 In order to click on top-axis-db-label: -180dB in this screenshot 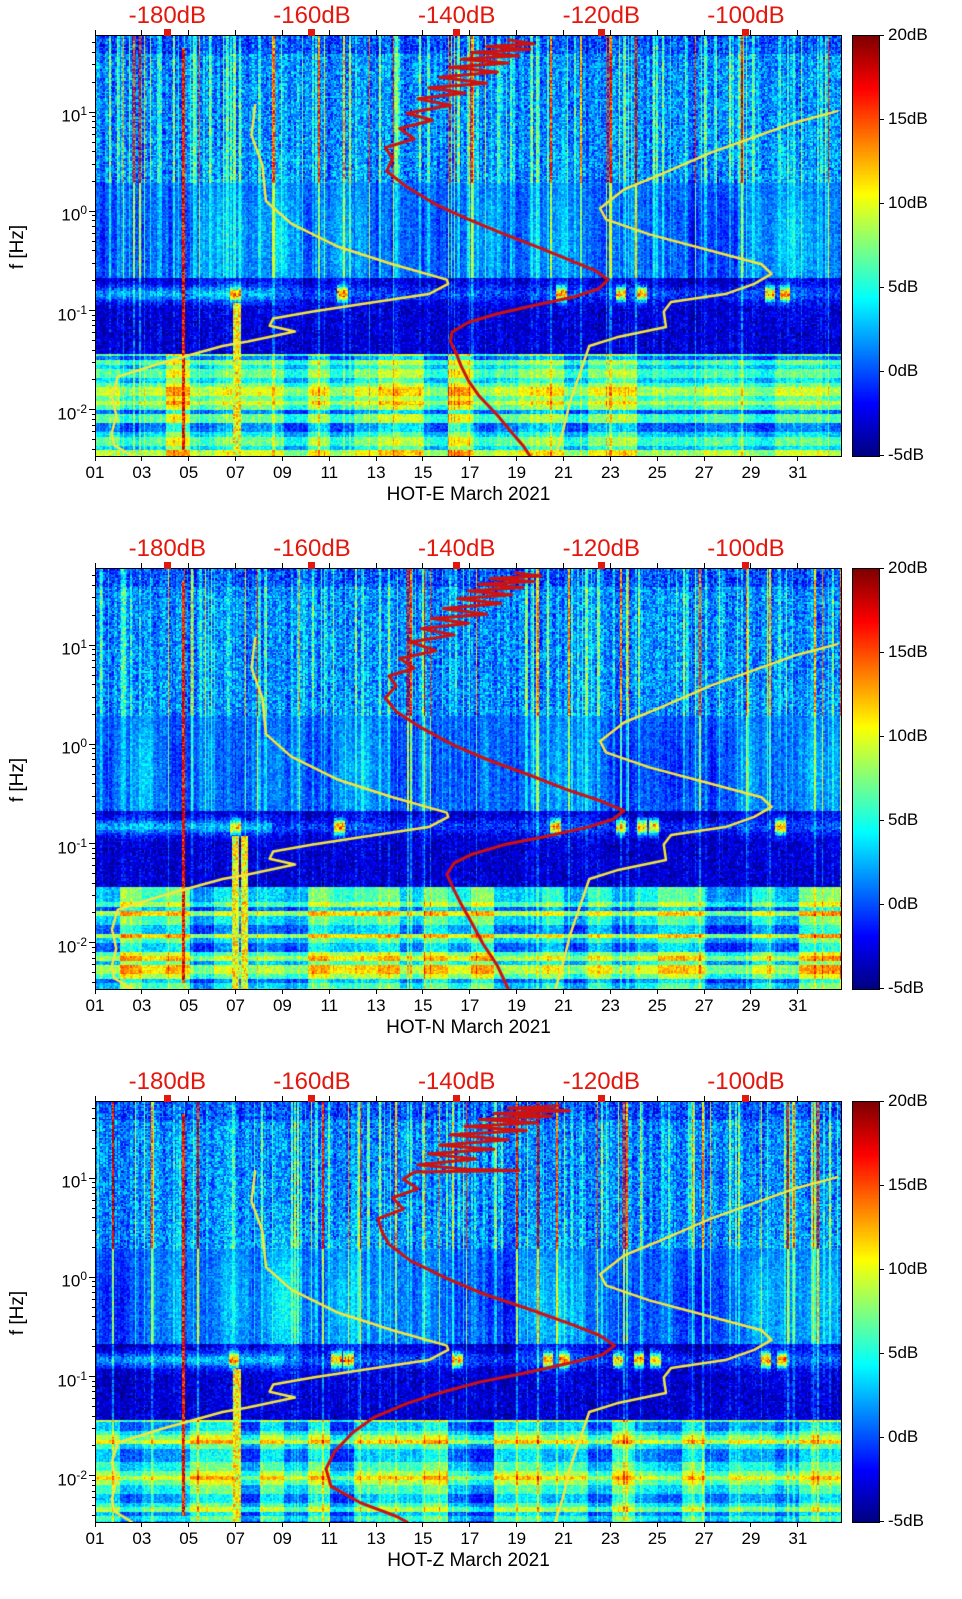, I will do `click(167, 1081)`.